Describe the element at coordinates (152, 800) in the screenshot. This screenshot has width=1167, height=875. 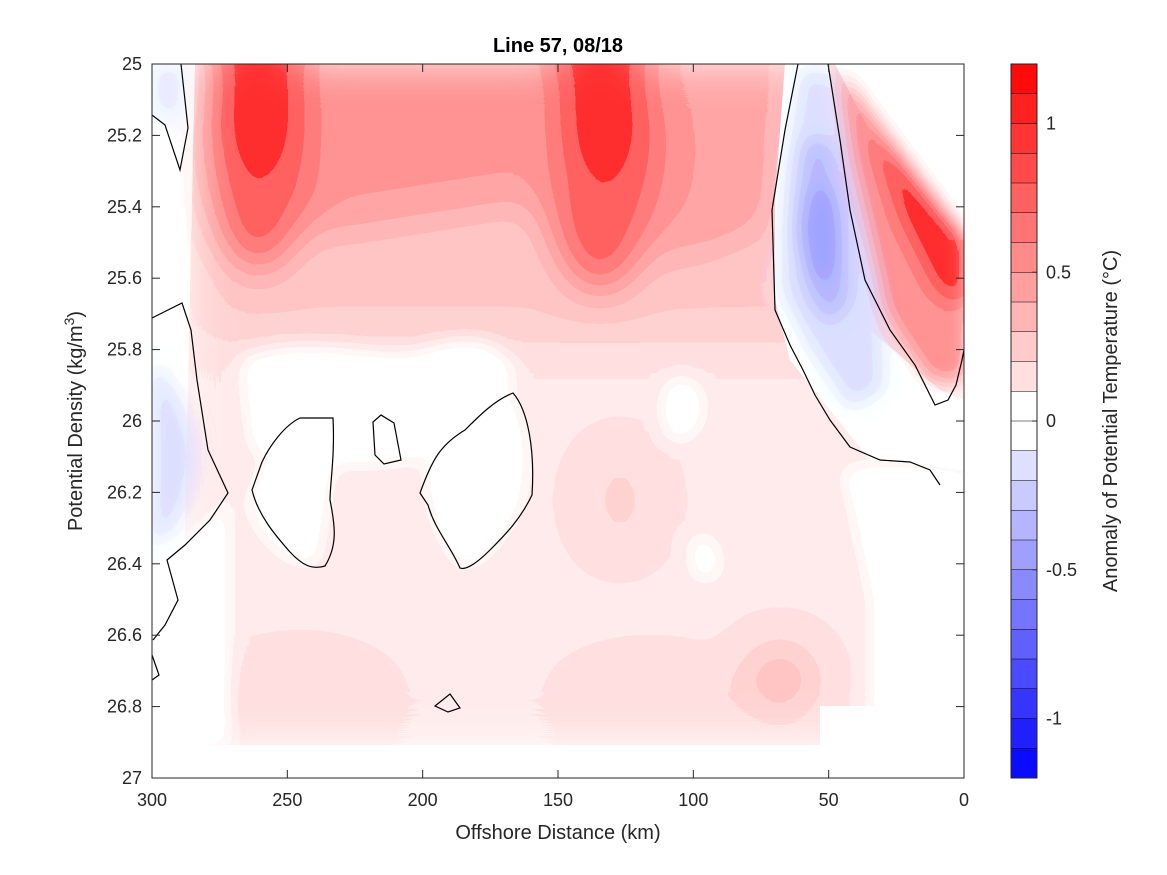
I see `x-tick-label: 300` at that location.